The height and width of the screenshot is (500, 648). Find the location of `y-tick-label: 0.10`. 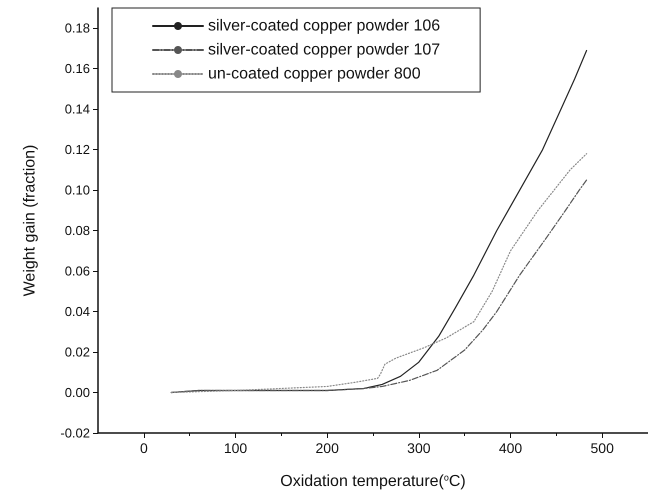

y-tick-label: 0.10 is located at coordinates (77, 190).